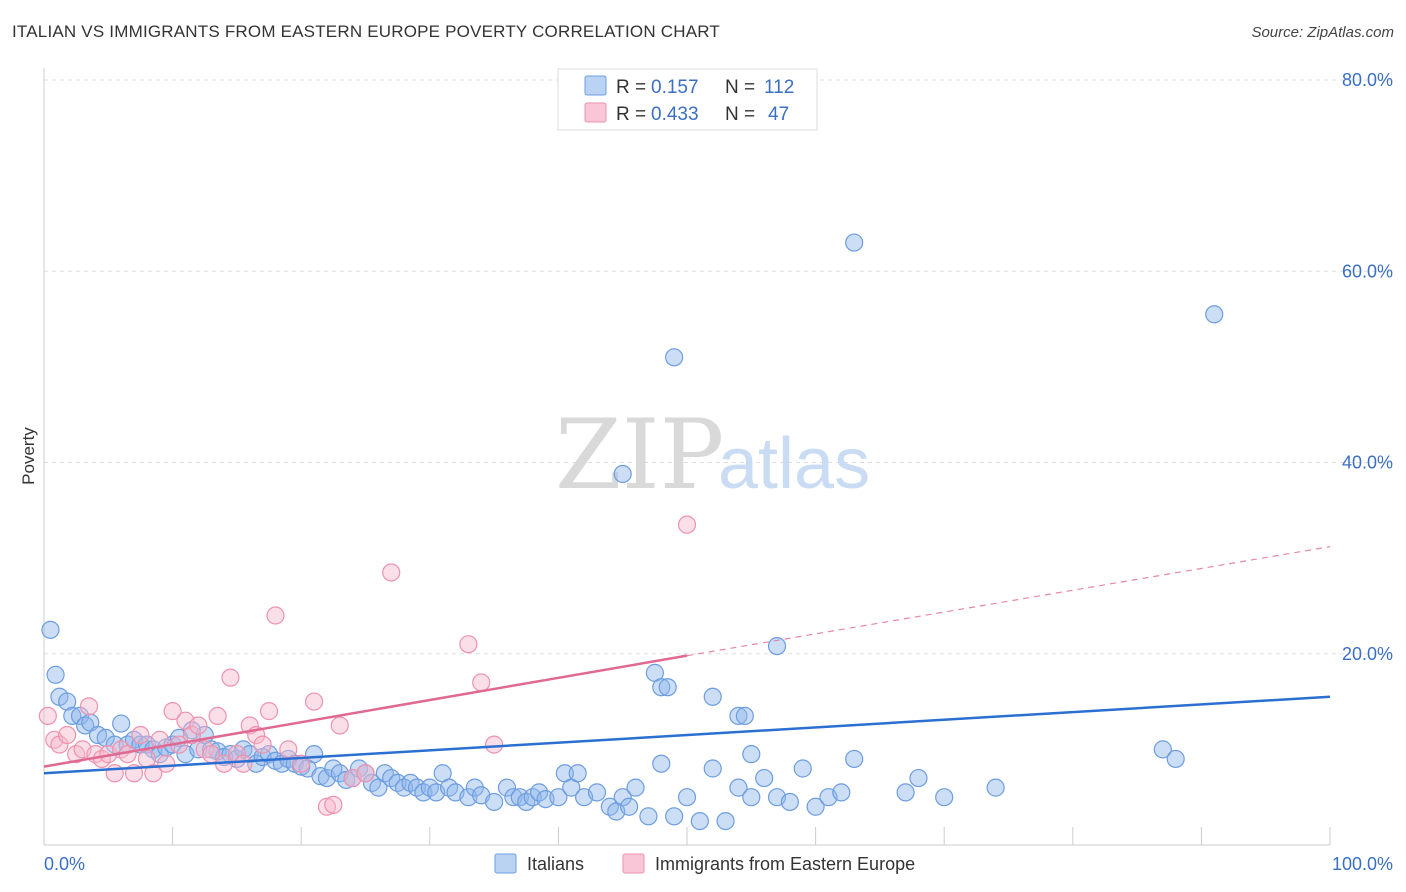 The width and height of the screenshot is (1406, 892). I want to click on bottom-legend-label-italians: Italians, so click(555, 864).